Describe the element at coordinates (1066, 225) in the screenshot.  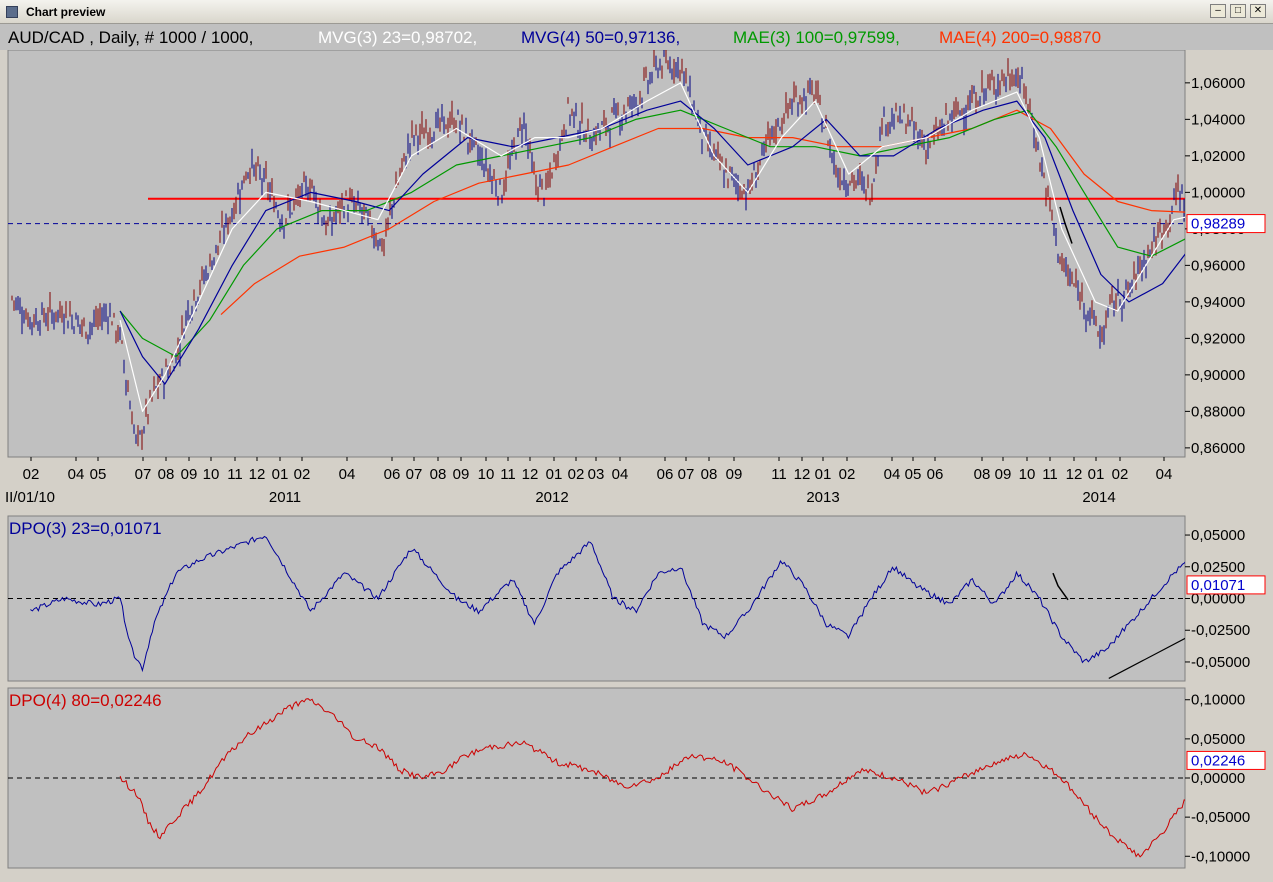
I see `projection-arrow` at that location.